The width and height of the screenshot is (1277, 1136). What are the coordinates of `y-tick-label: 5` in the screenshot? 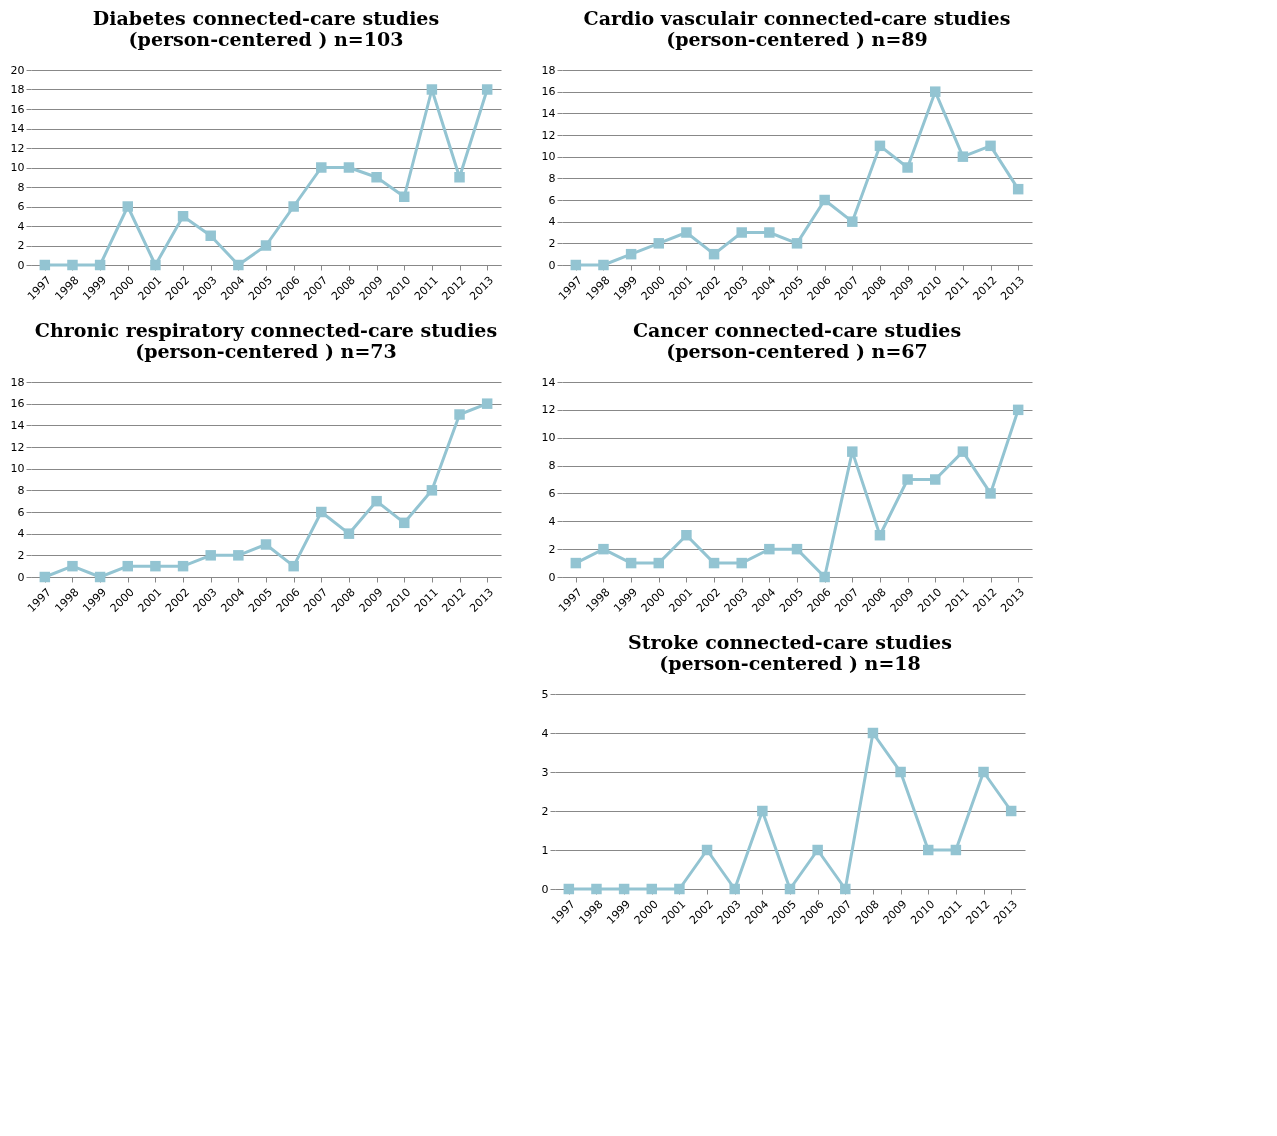 It's located at (545, 694).